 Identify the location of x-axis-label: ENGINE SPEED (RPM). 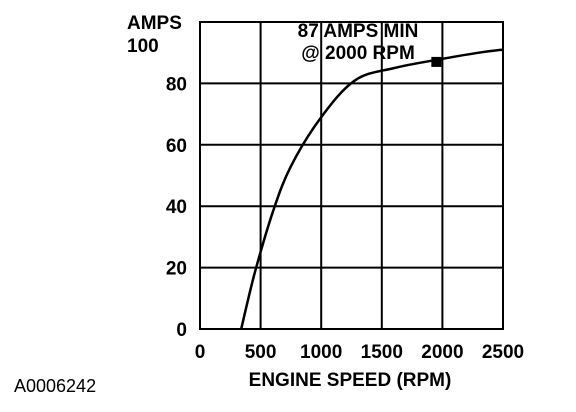
(350, 380).